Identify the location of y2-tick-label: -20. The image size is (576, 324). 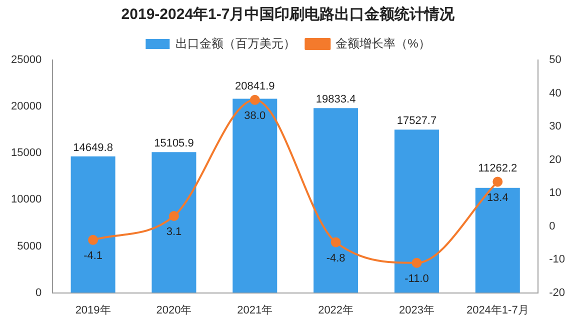
(557, 292).